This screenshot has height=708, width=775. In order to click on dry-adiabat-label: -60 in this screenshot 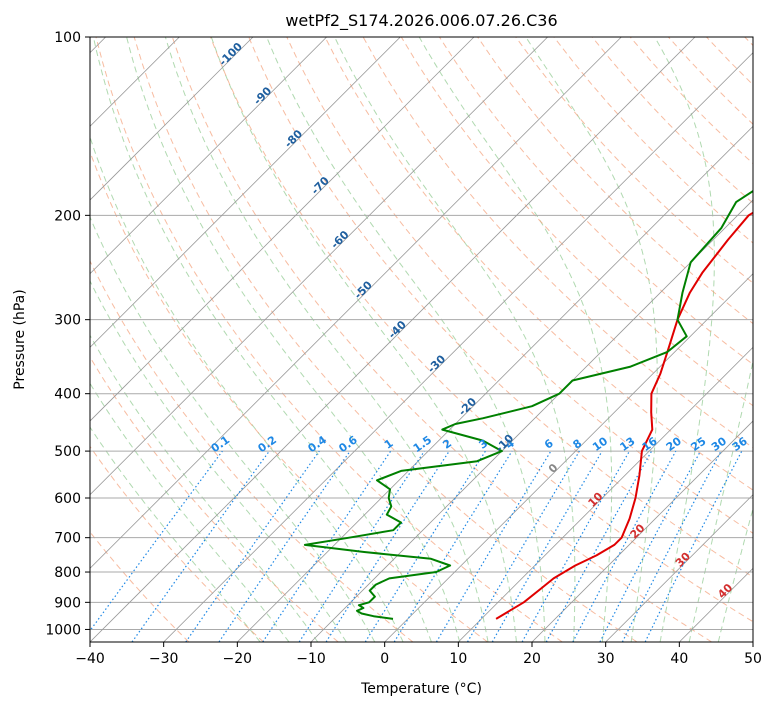, I will do `click(339, 239)`.